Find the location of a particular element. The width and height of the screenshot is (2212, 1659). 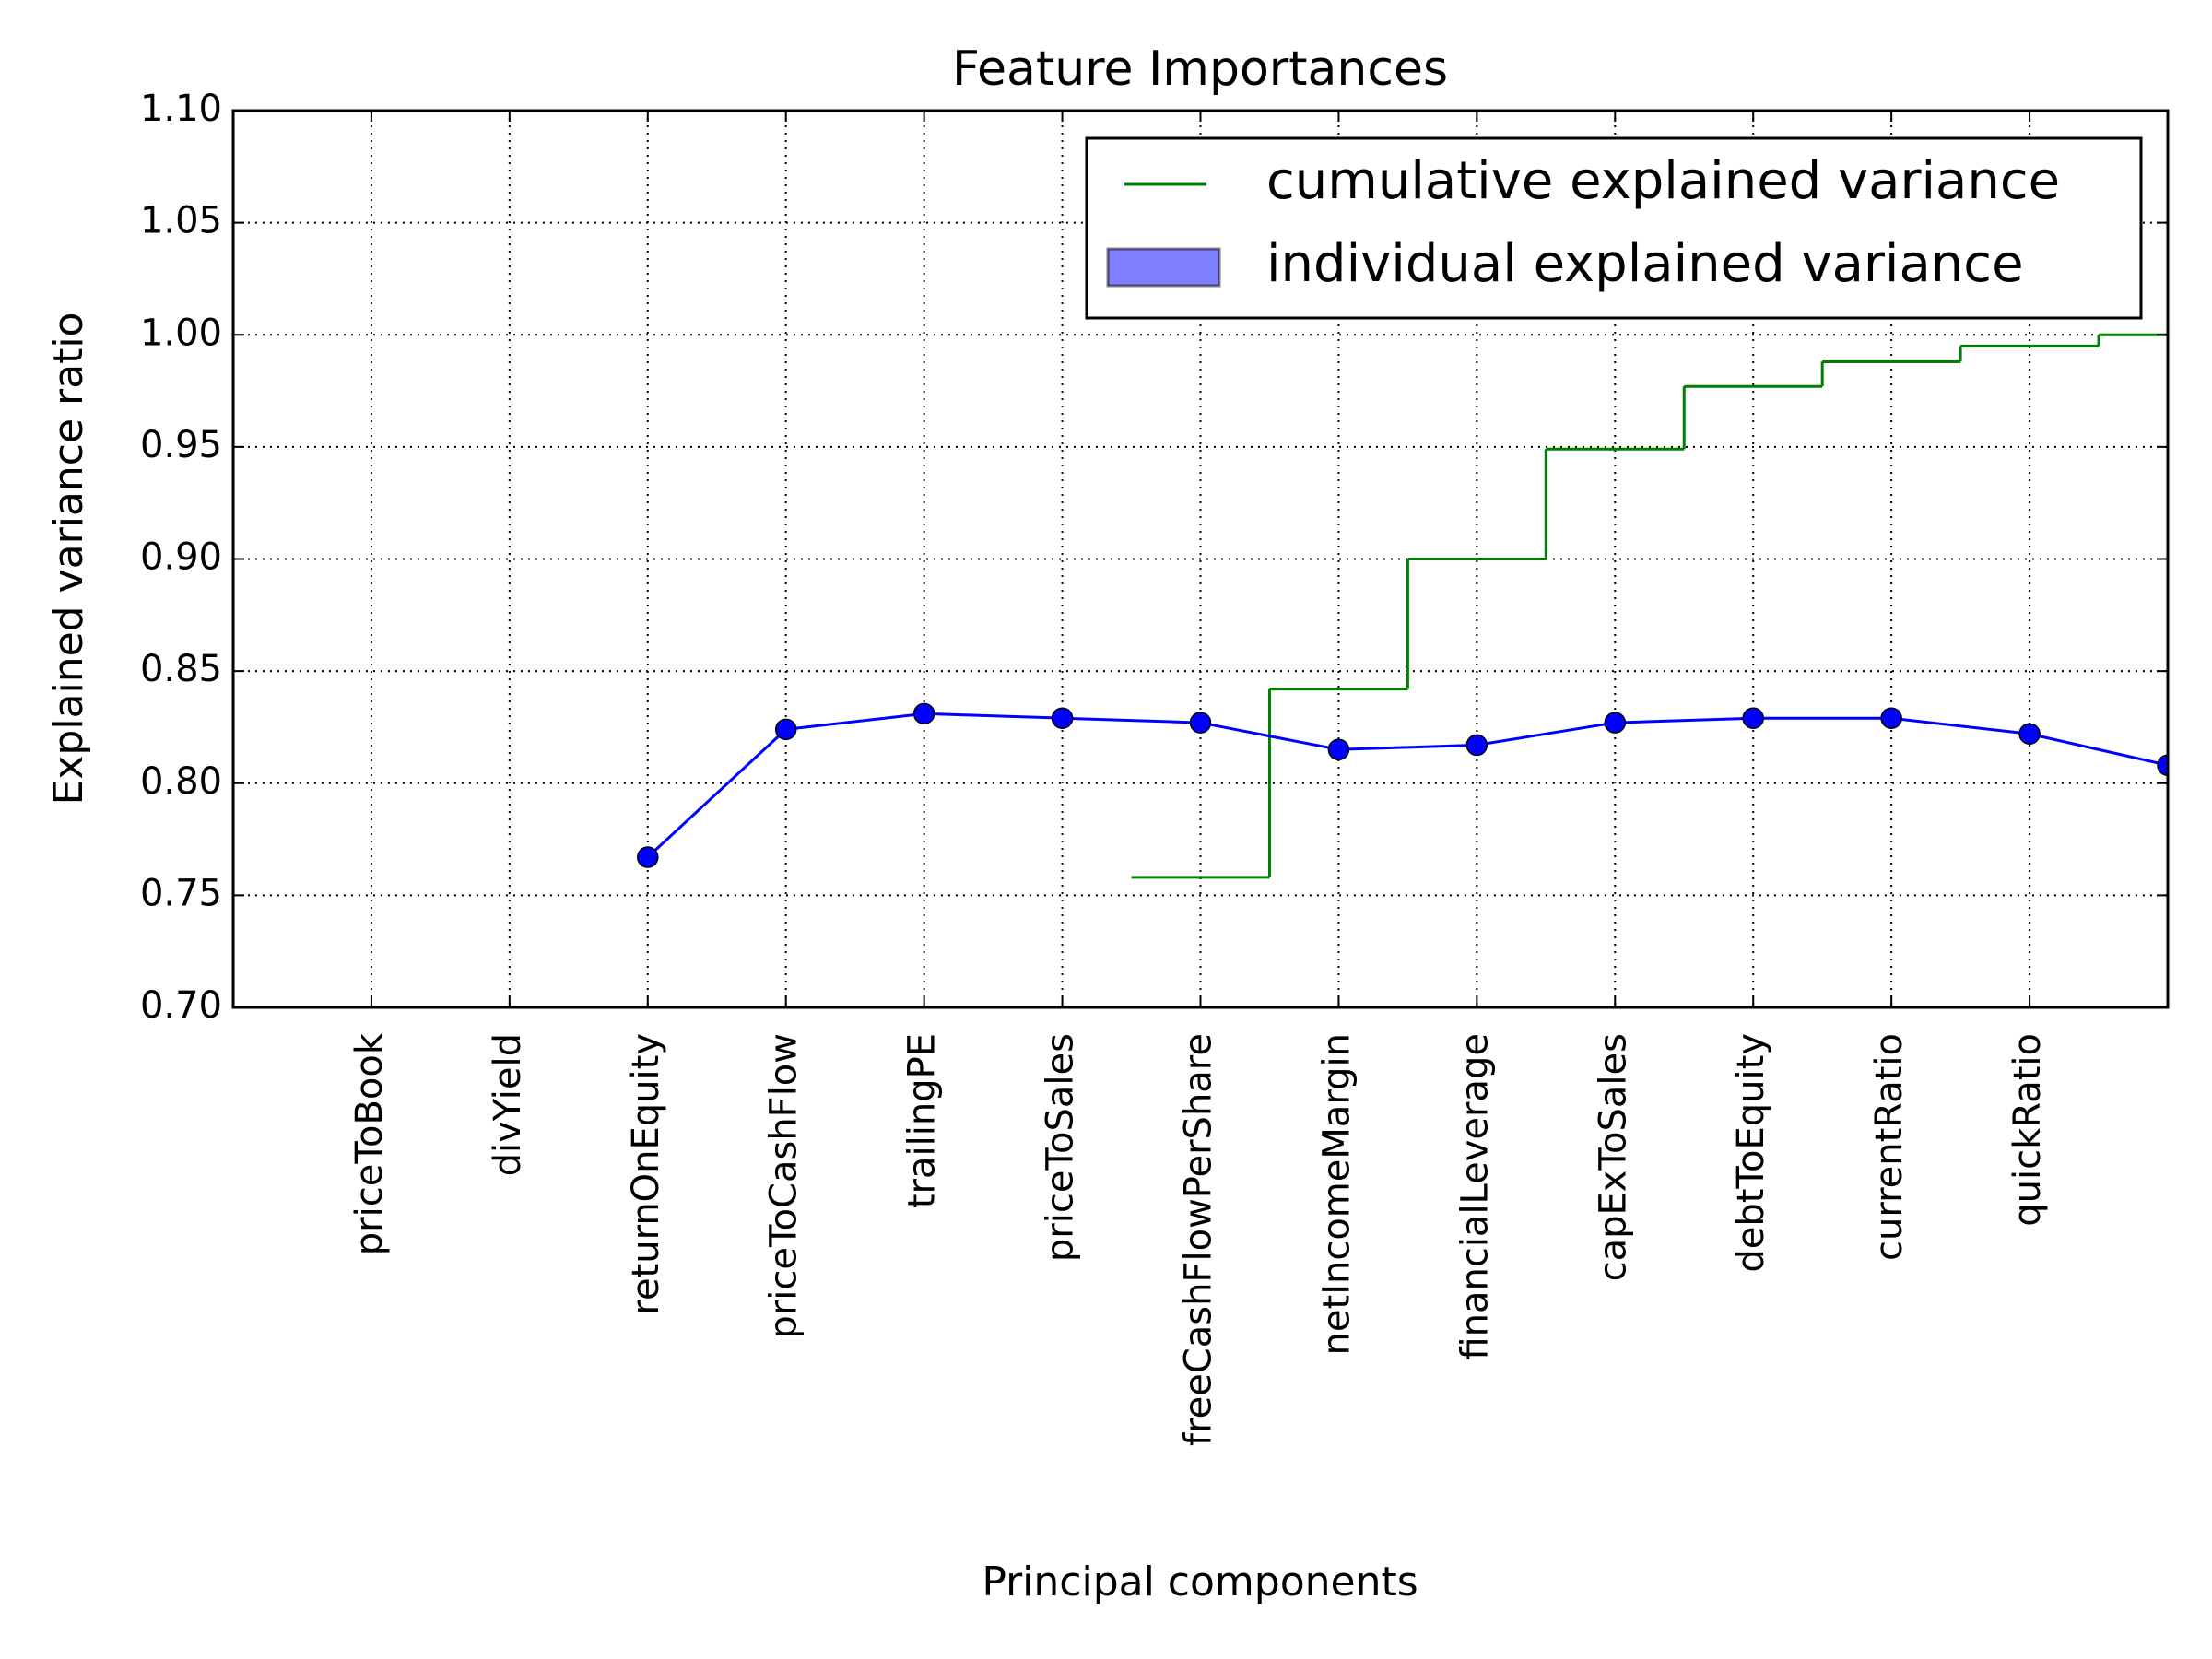

y-axis-label: Explained variance ratio is located at coordinates (68, 559).